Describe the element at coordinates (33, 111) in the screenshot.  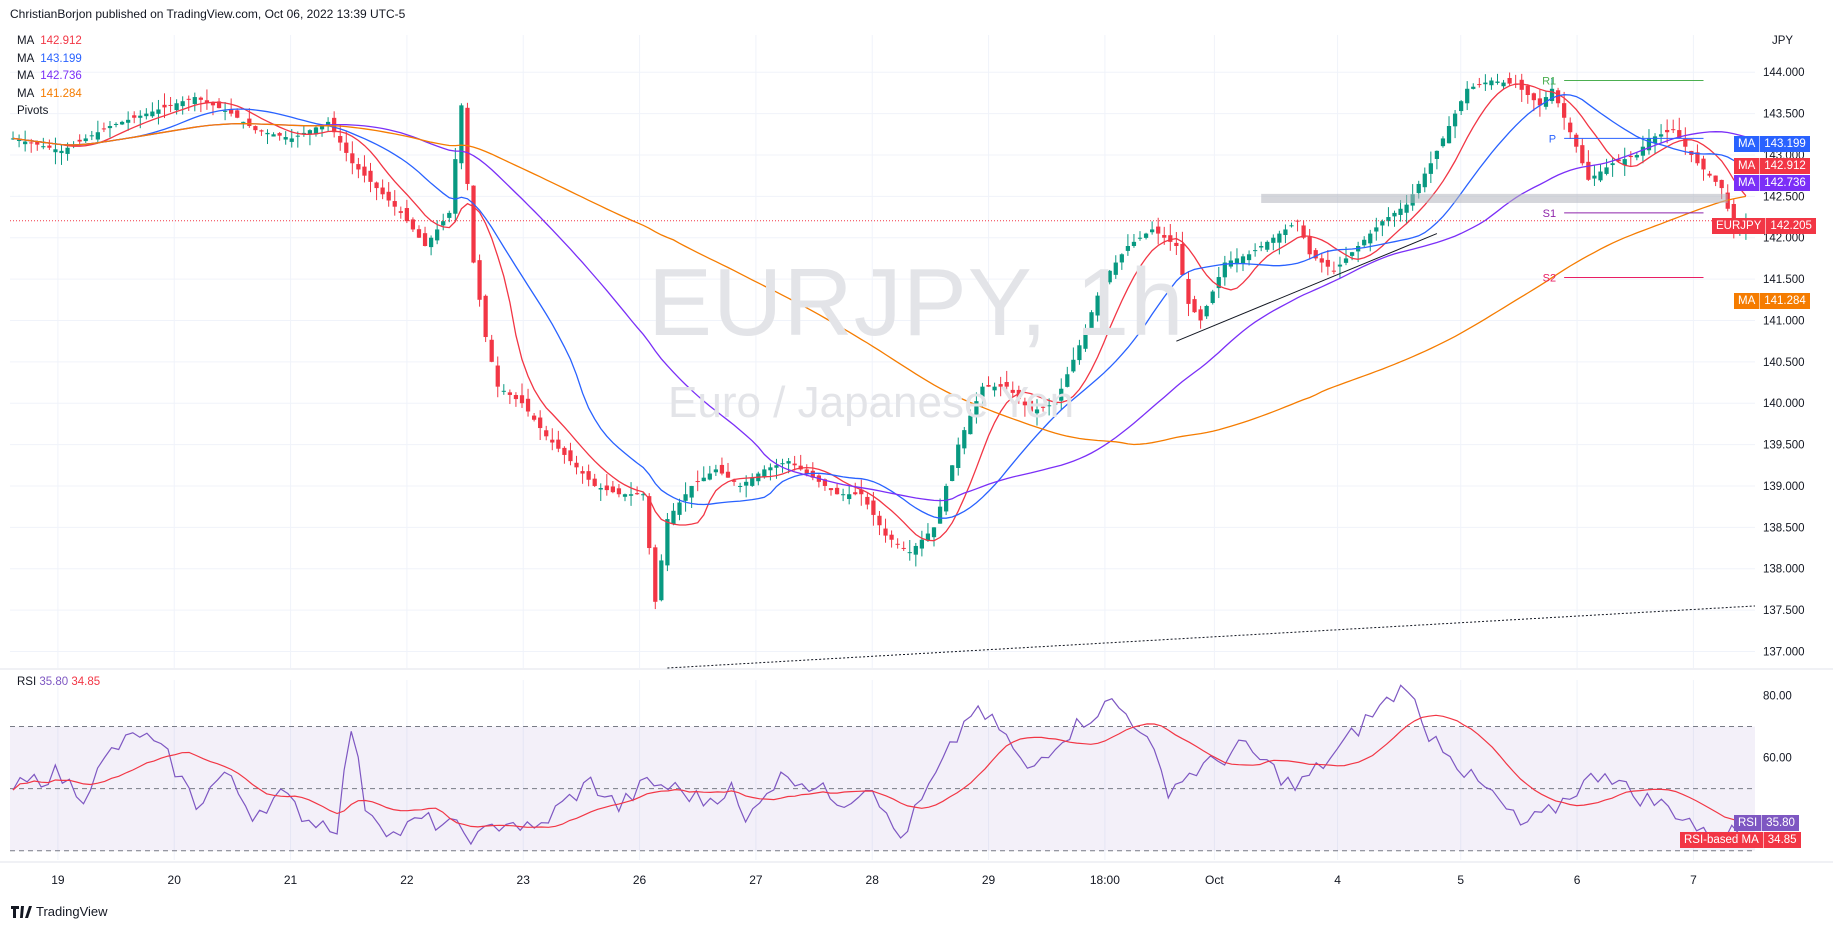
I see `legend-pivots: Pivots` at that location.